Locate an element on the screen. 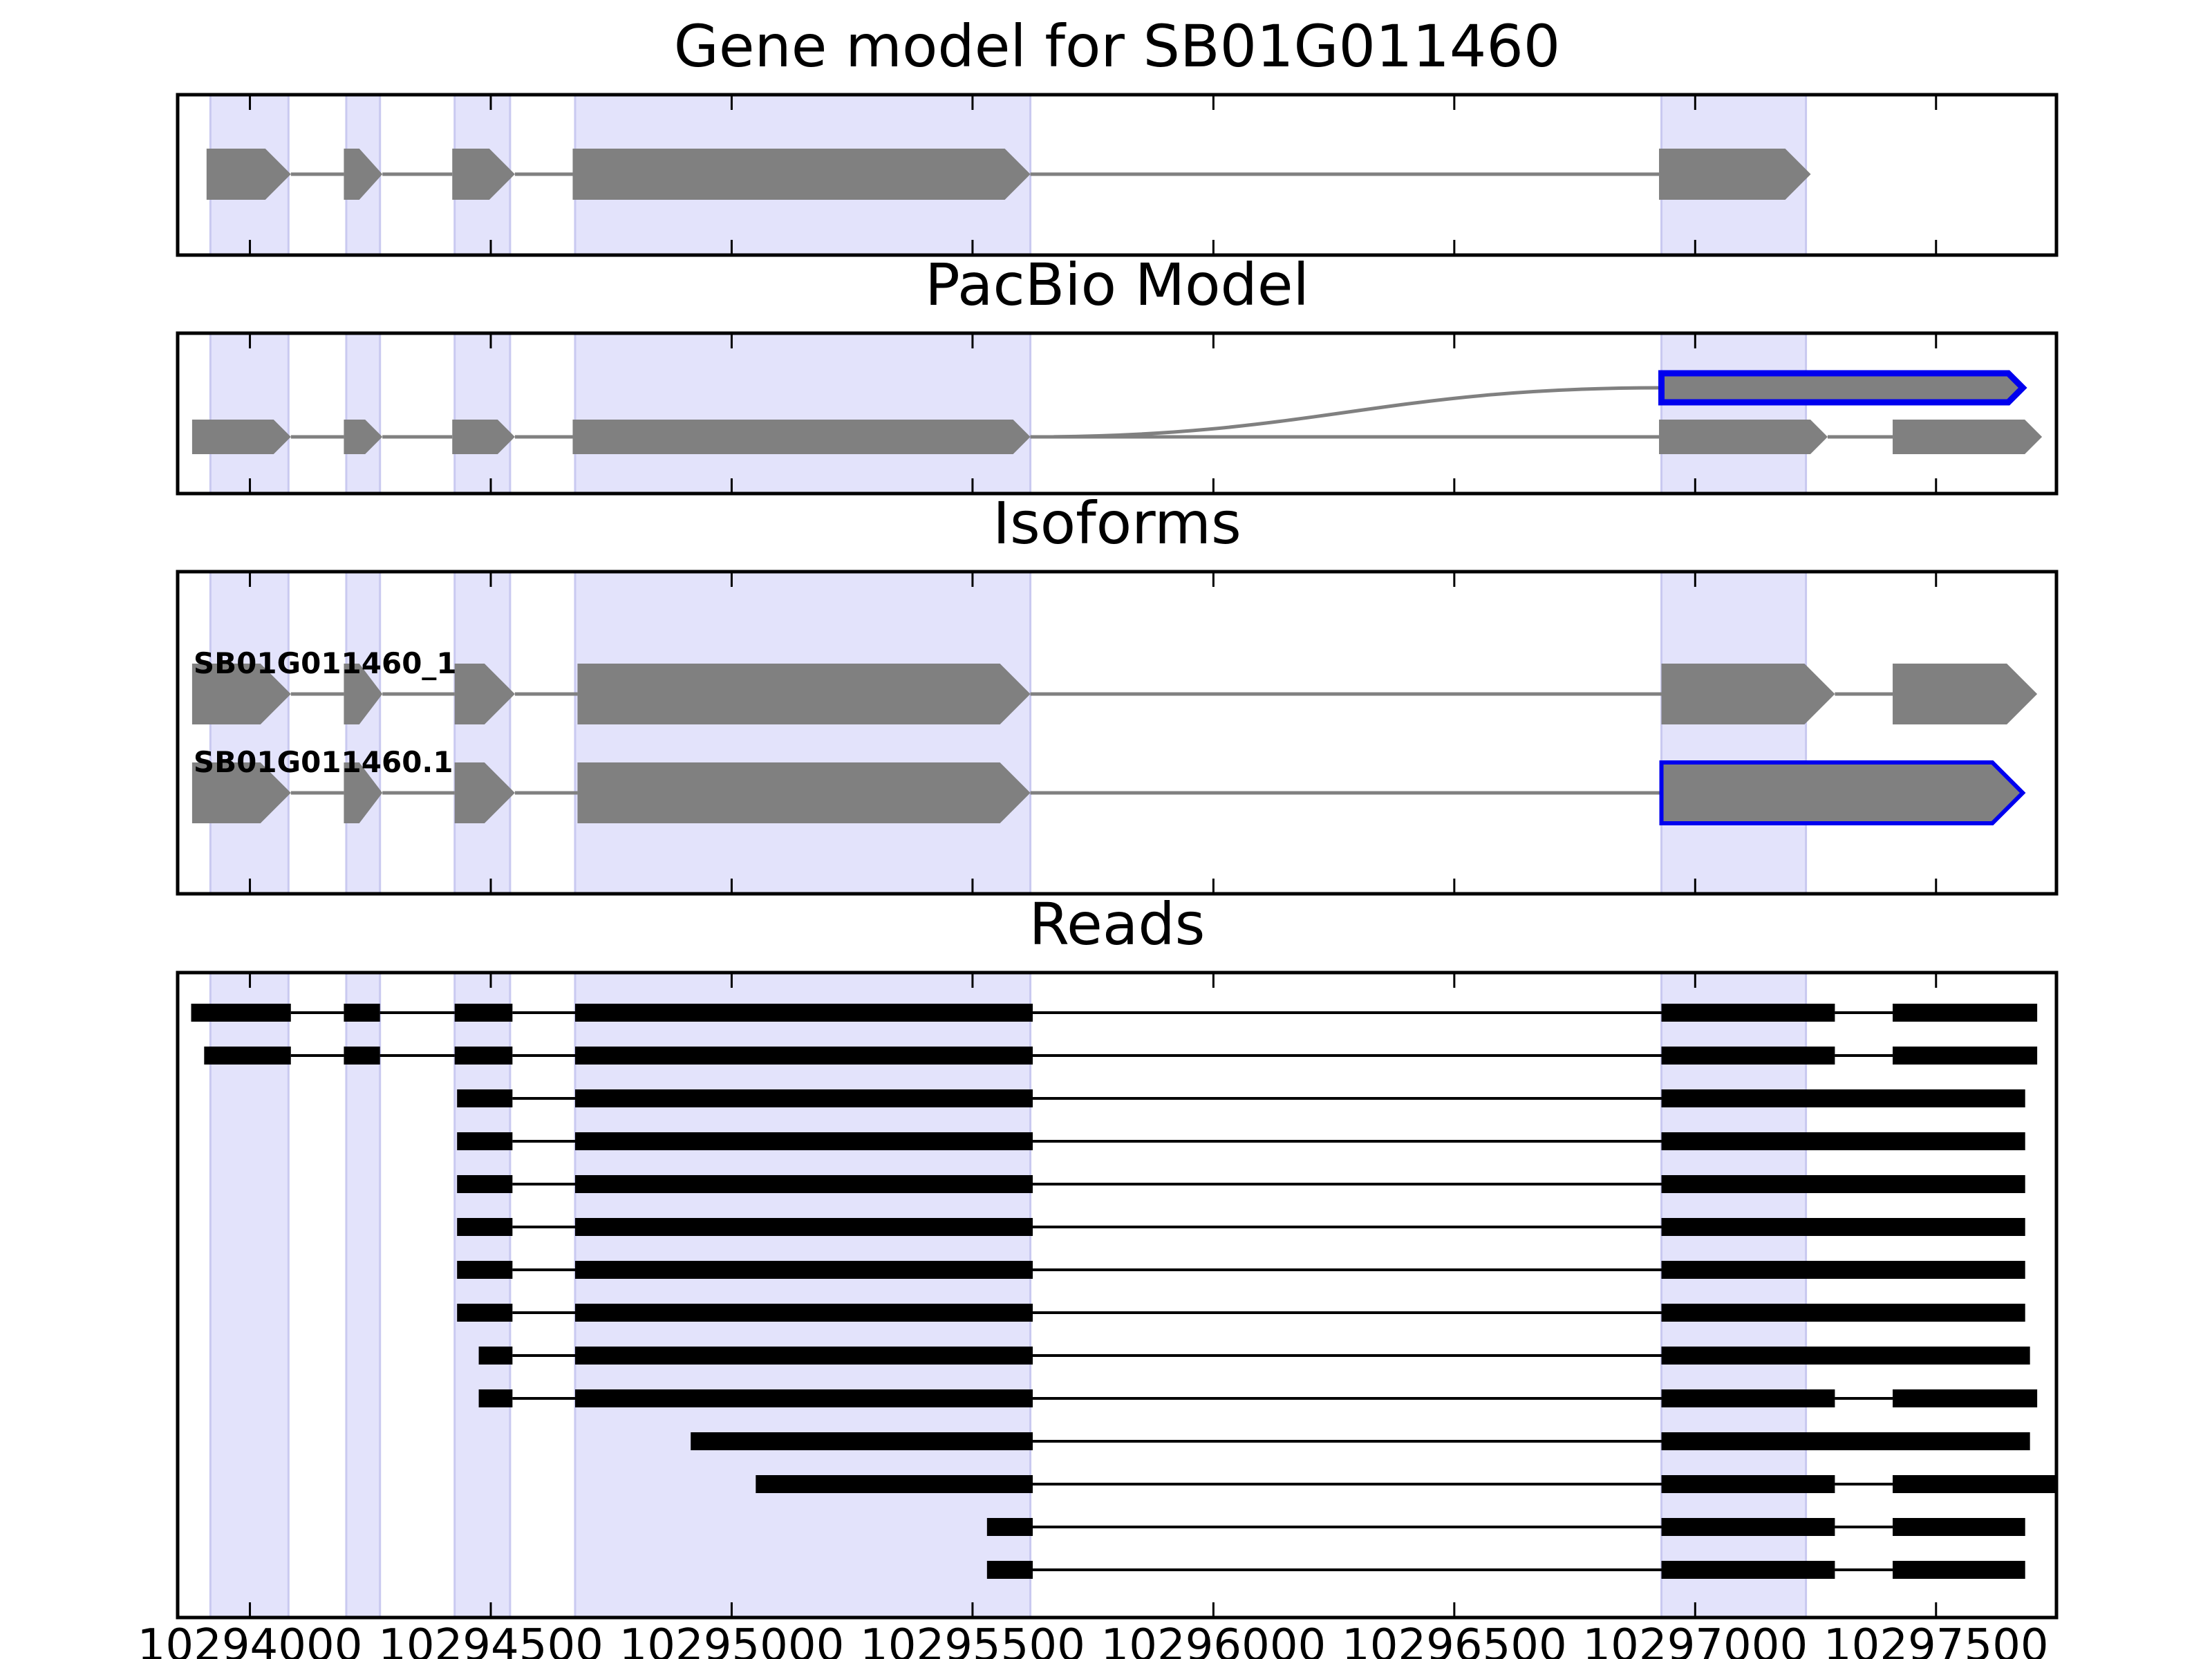 The height and width of the screenshot is (1659, 2212). features-pacbio is located at coordinates (1117, 412).